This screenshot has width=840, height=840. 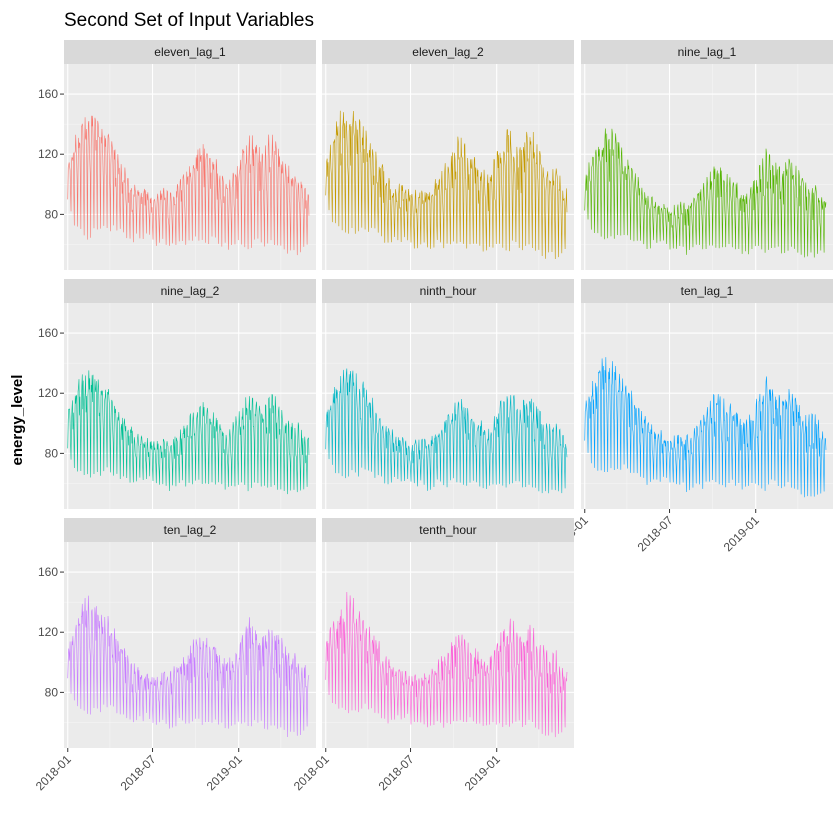 I want to click on facet-panel: nine_lag_1, so click(x=707, y=155).